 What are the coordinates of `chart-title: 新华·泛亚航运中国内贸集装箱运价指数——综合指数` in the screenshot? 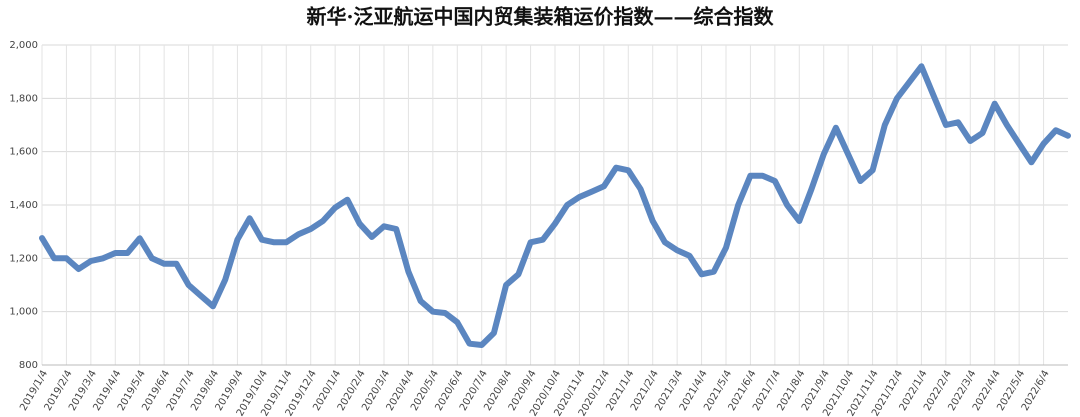 It's located at (541, 17).